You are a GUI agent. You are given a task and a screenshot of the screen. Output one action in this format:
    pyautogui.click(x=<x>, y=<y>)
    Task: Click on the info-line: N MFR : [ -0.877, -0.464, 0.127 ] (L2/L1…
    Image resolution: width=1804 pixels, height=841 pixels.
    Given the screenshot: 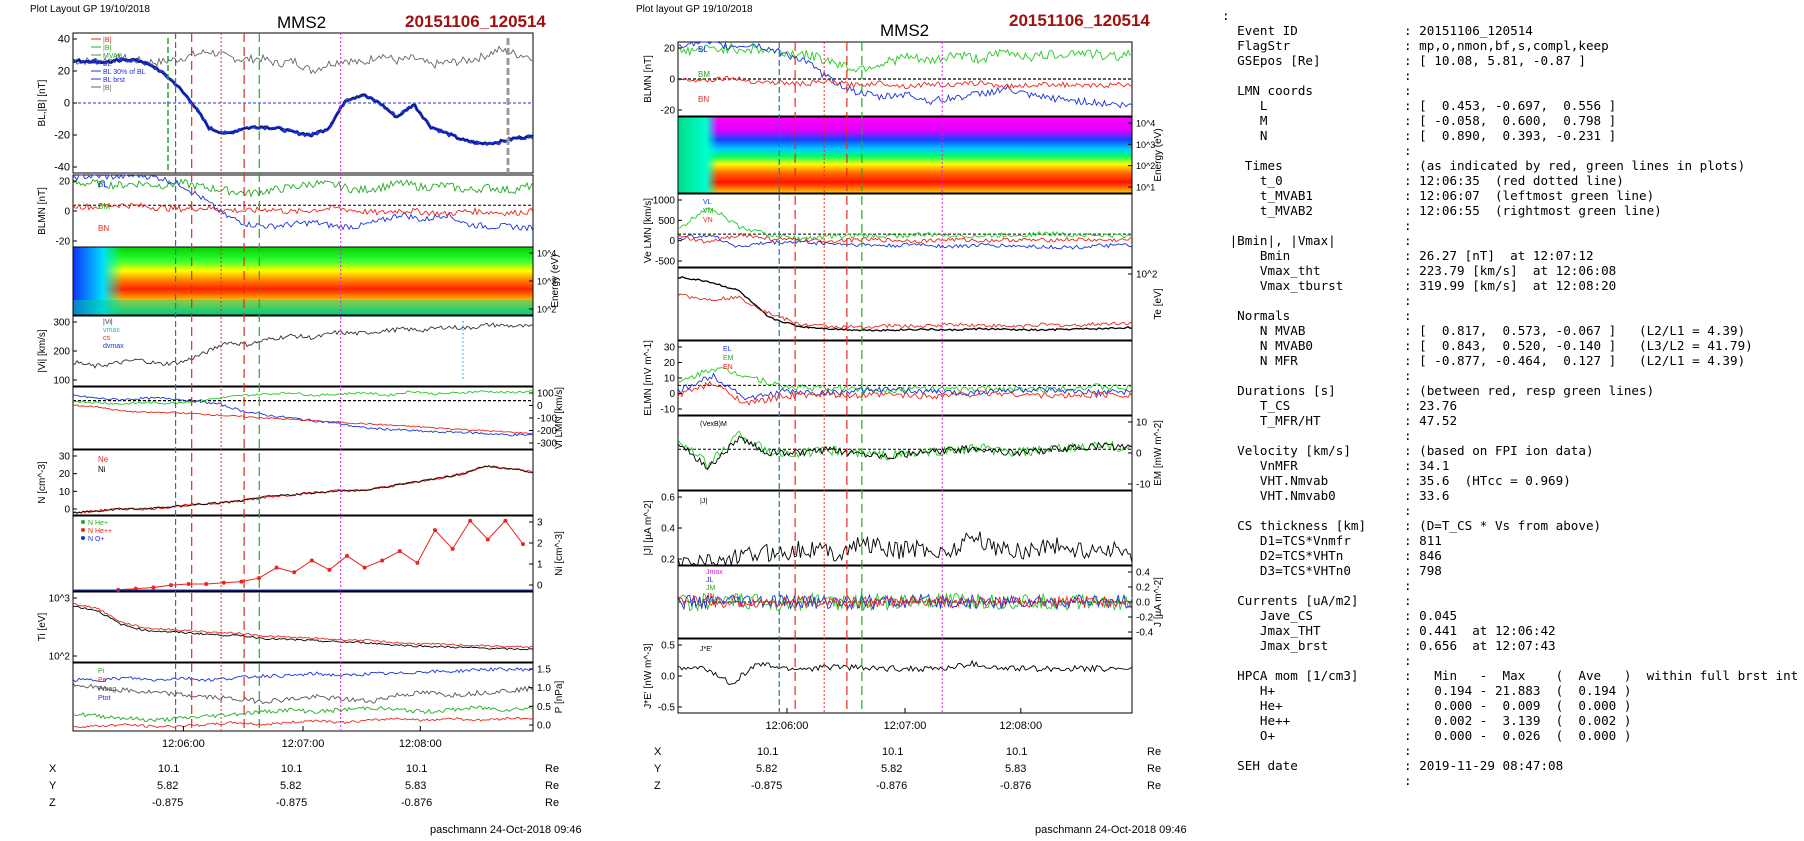 What is the action you would take?
    pyautogui.click(x=1484, y=360)
    